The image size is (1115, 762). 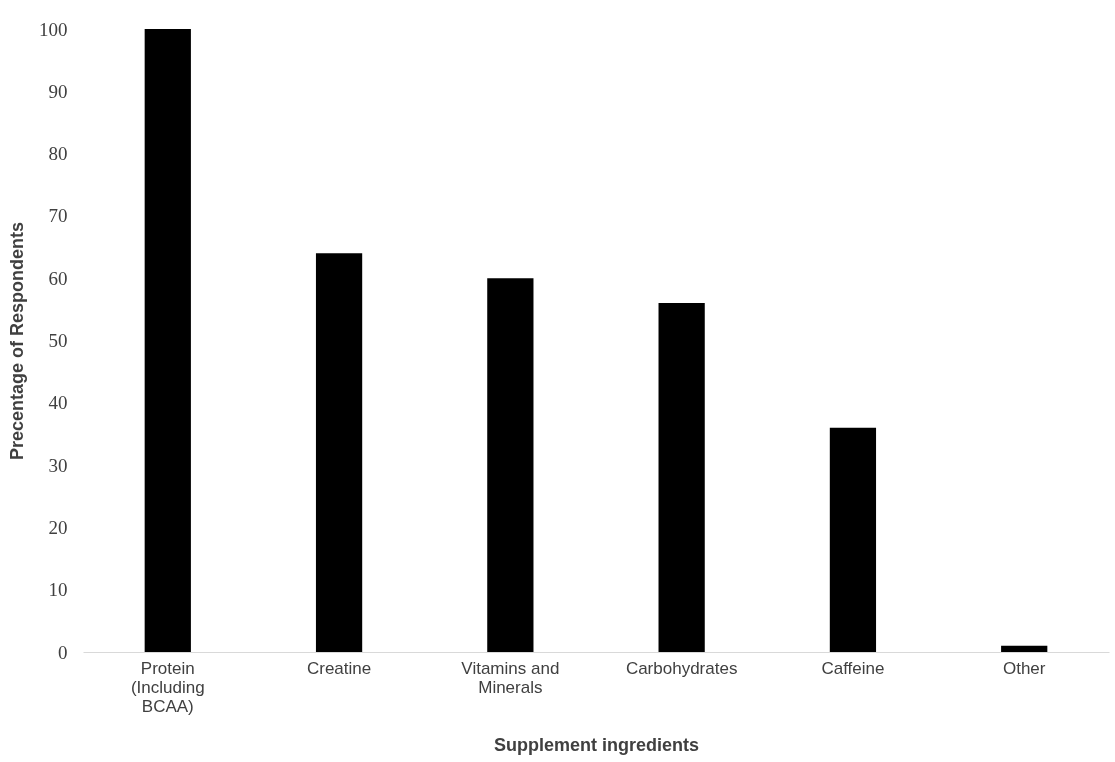 What do you see at coordinates (58, 154) in the screenshot?
I see `y-tick-label: 80` at bounding box center [58, 154].